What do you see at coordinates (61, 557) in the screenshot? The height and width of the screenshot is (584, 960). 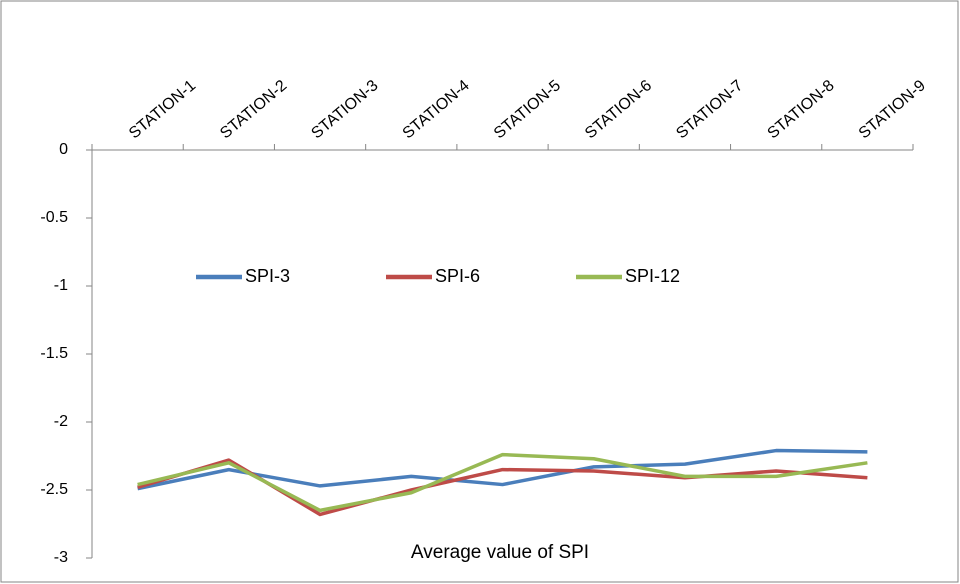 I see `y-tick-label: -3` at bounding box center [61, 557].